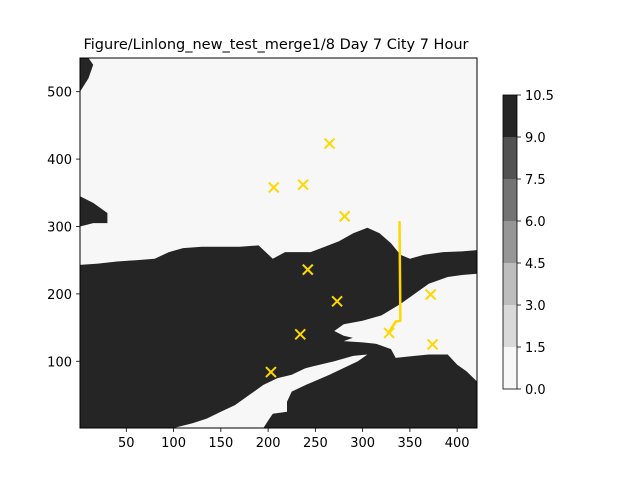 This screenshot has height=480, width=640. What do you see at coordinates (535, 180) in the screenshot?
I see `colorbar-tick-label: 7.5` at bounding box center [535, 180].